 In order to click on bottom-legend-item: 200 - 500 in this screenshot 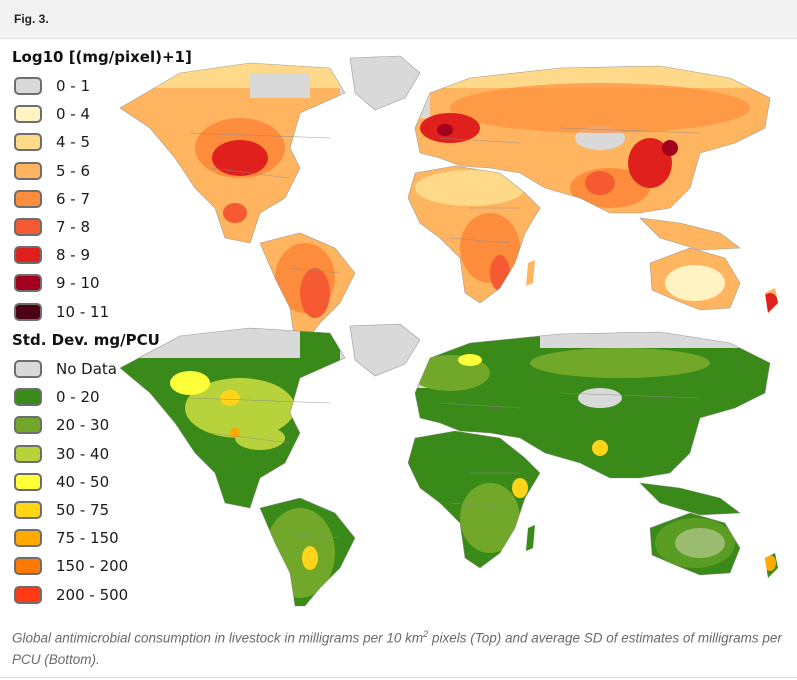, I will do `click(71, 595)`.